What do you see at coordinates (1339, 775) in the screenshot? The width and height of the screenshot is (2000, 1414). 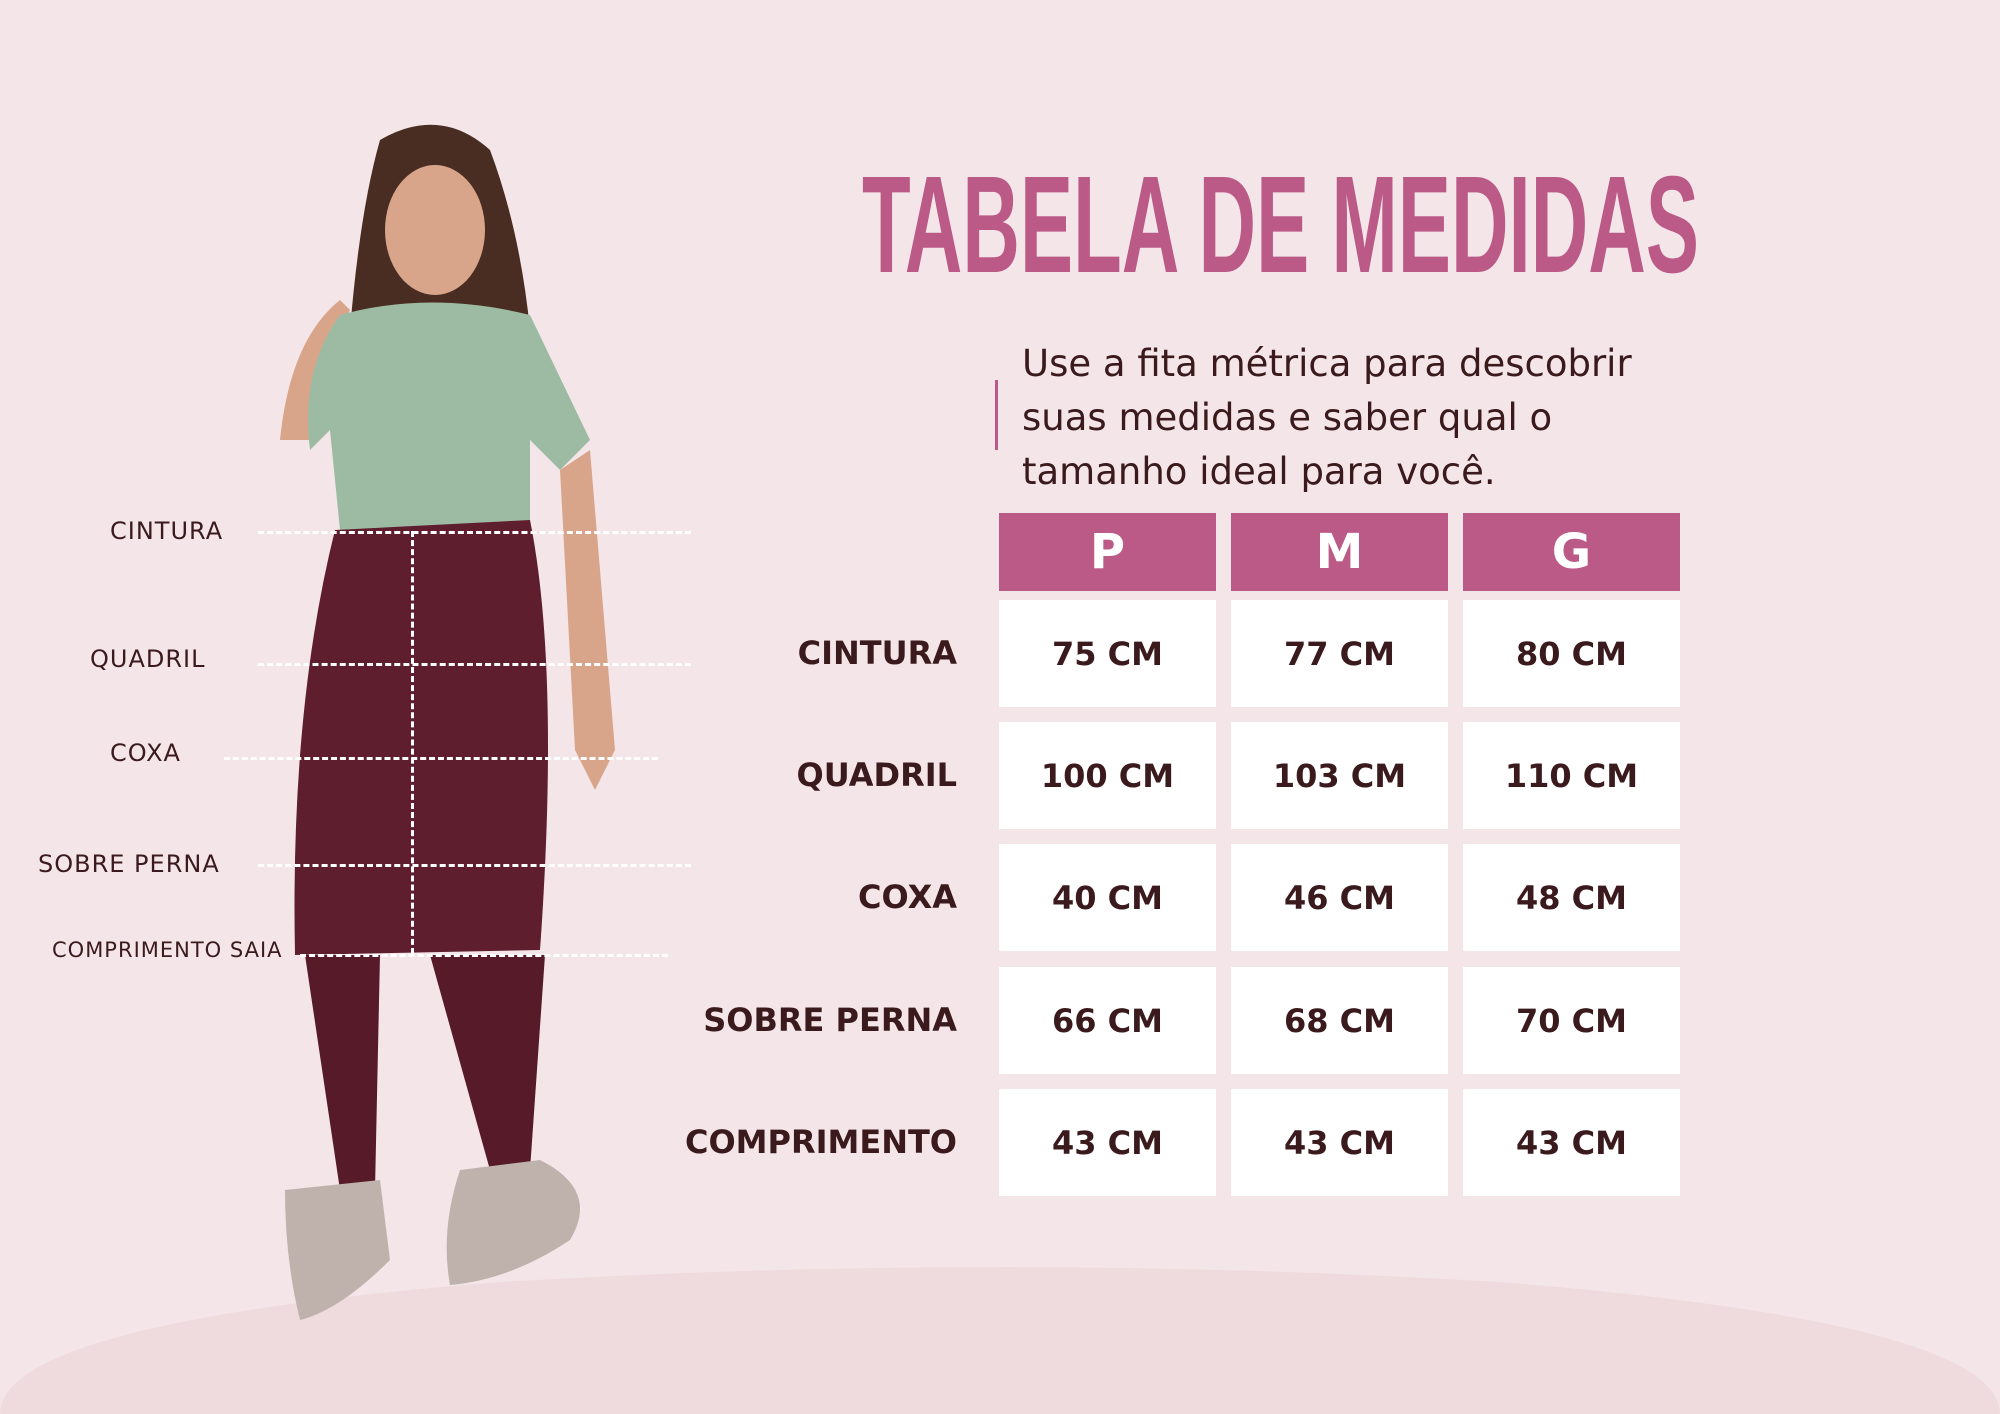 I see `table-cell: 103 CM` at bounding box center [1339, 775].